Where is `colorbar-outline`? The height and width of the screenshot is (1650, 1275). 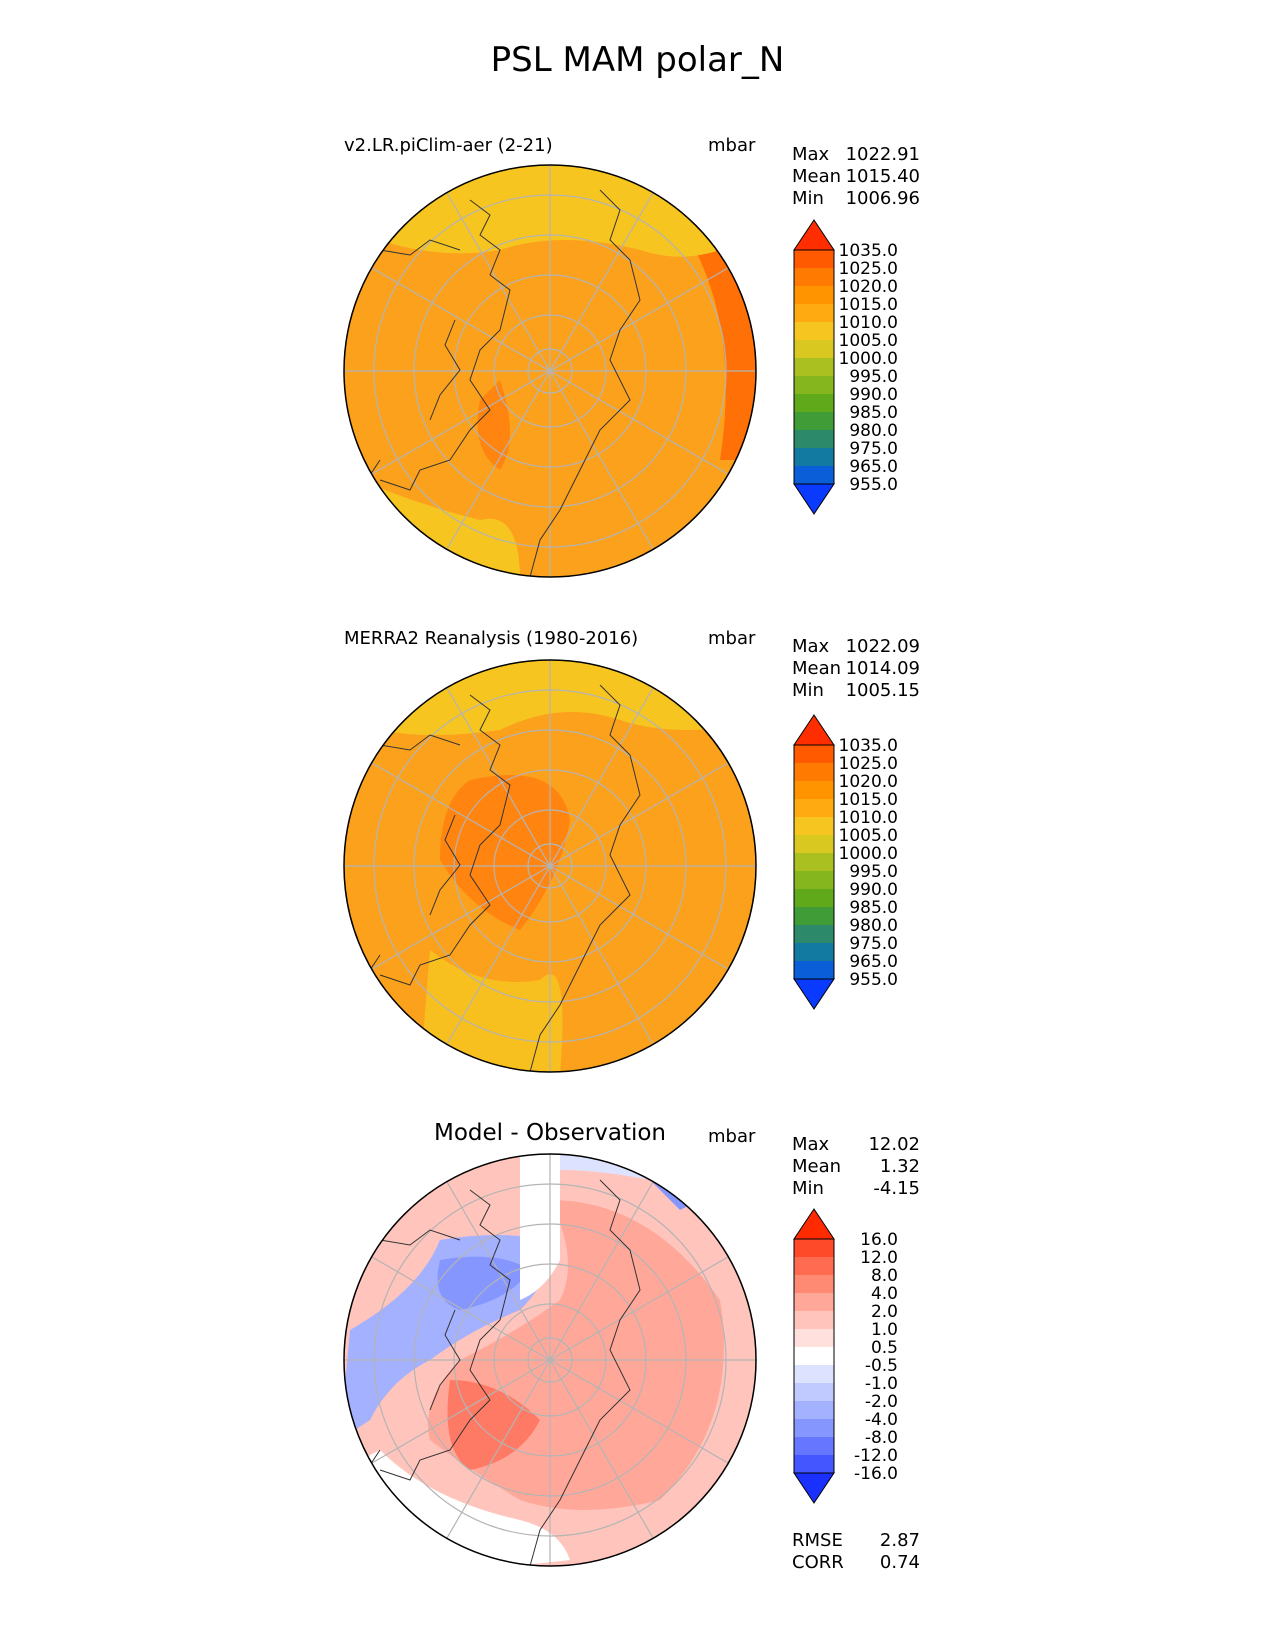
colorbar-outline is located at coordinates (814, 862).